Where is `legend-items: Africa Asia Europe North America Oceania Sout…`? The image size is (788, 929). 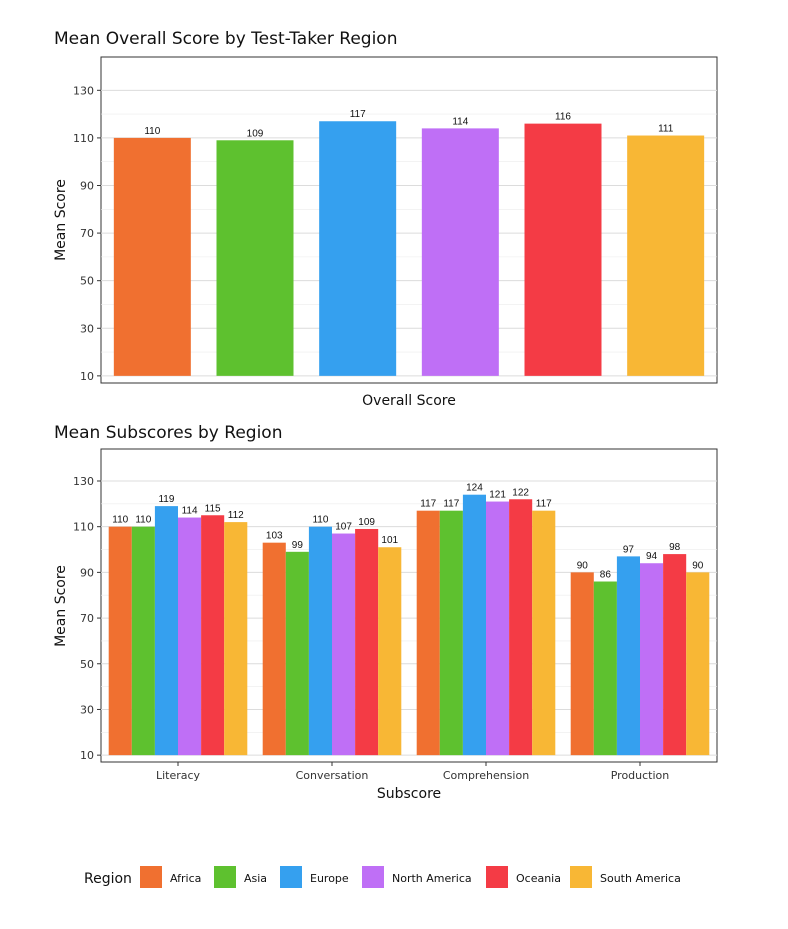 legend-items: Africa Asia Europe North America Oceania Sout… is located at coordinates (410, 877).